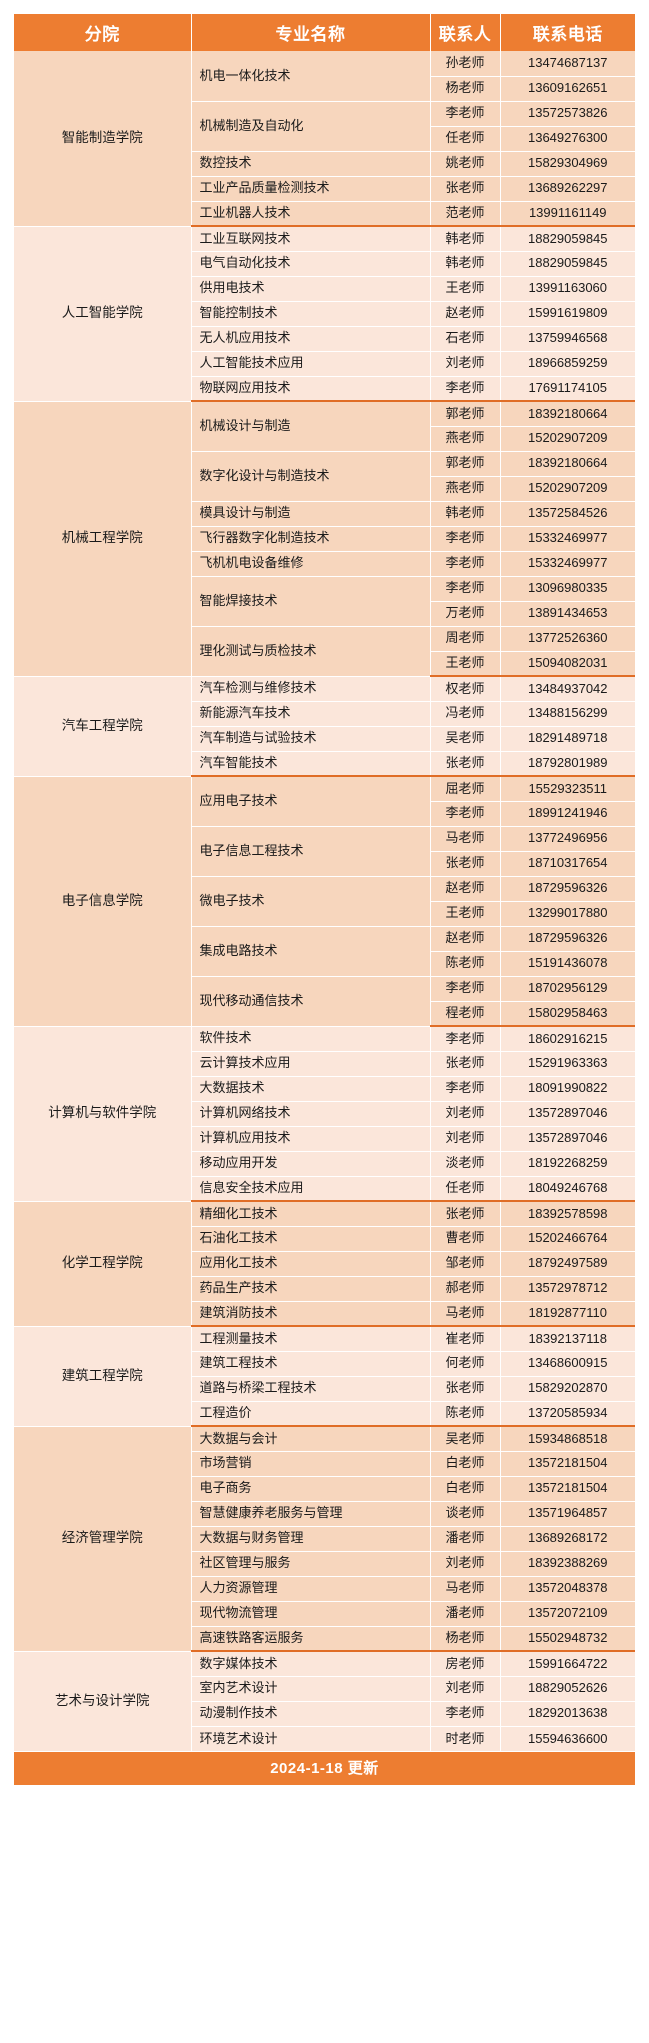 Image resolution: width=649 pixels, height=2043 pixels. I want to click on major-cell: 建筑工程技术, so click(311, 1364).